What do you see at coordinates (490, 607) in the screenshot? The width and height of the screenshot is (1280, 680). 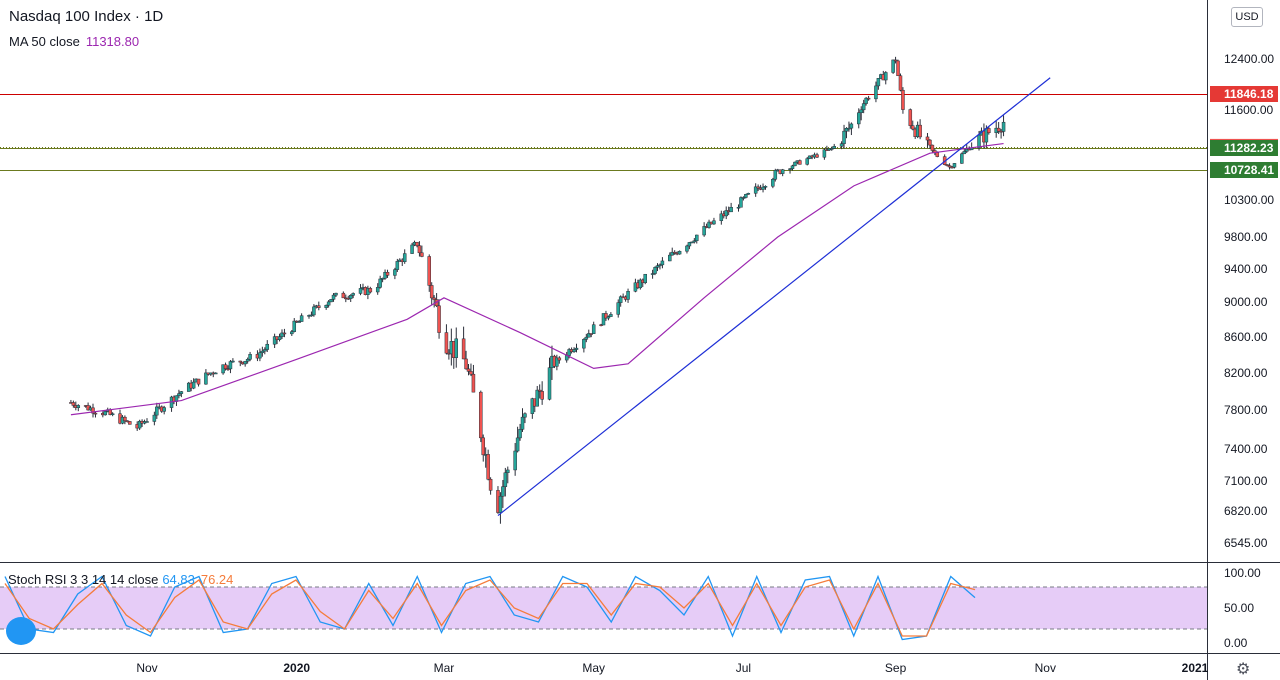 I see `stoch-k-line` at bounding box center [490, 607].